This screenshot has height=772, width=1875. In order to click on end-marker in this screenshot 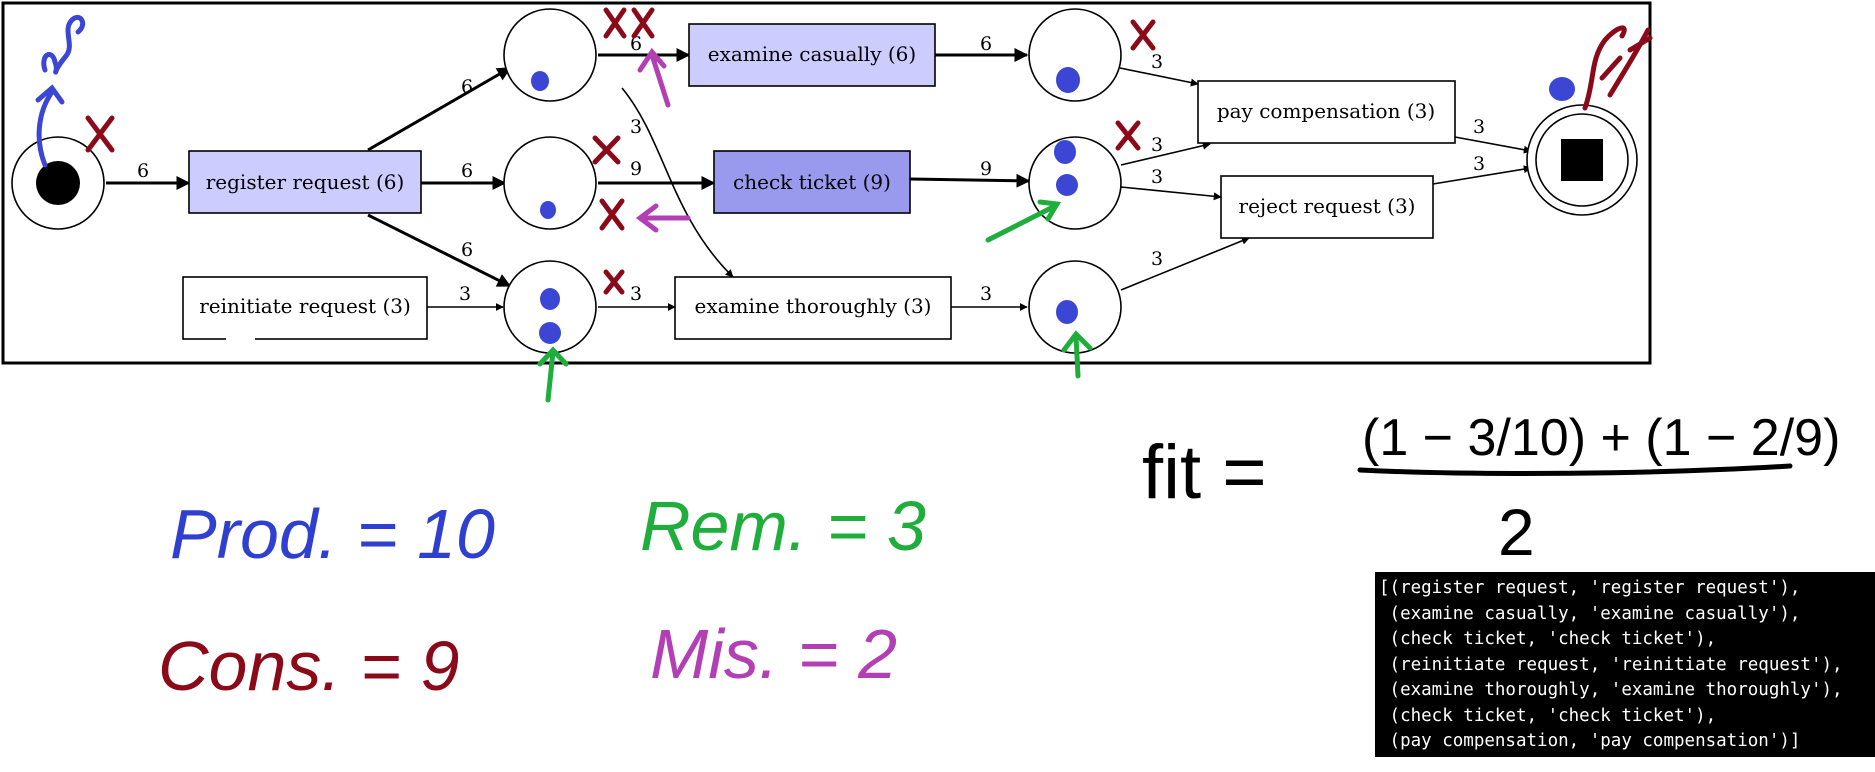, I will do `click(1582, 160)`.